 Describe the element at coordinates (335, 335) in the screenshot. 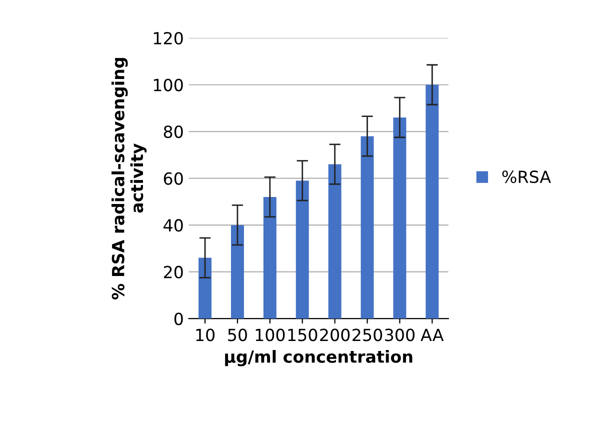

I see `x-tick-label: 200` at that location.